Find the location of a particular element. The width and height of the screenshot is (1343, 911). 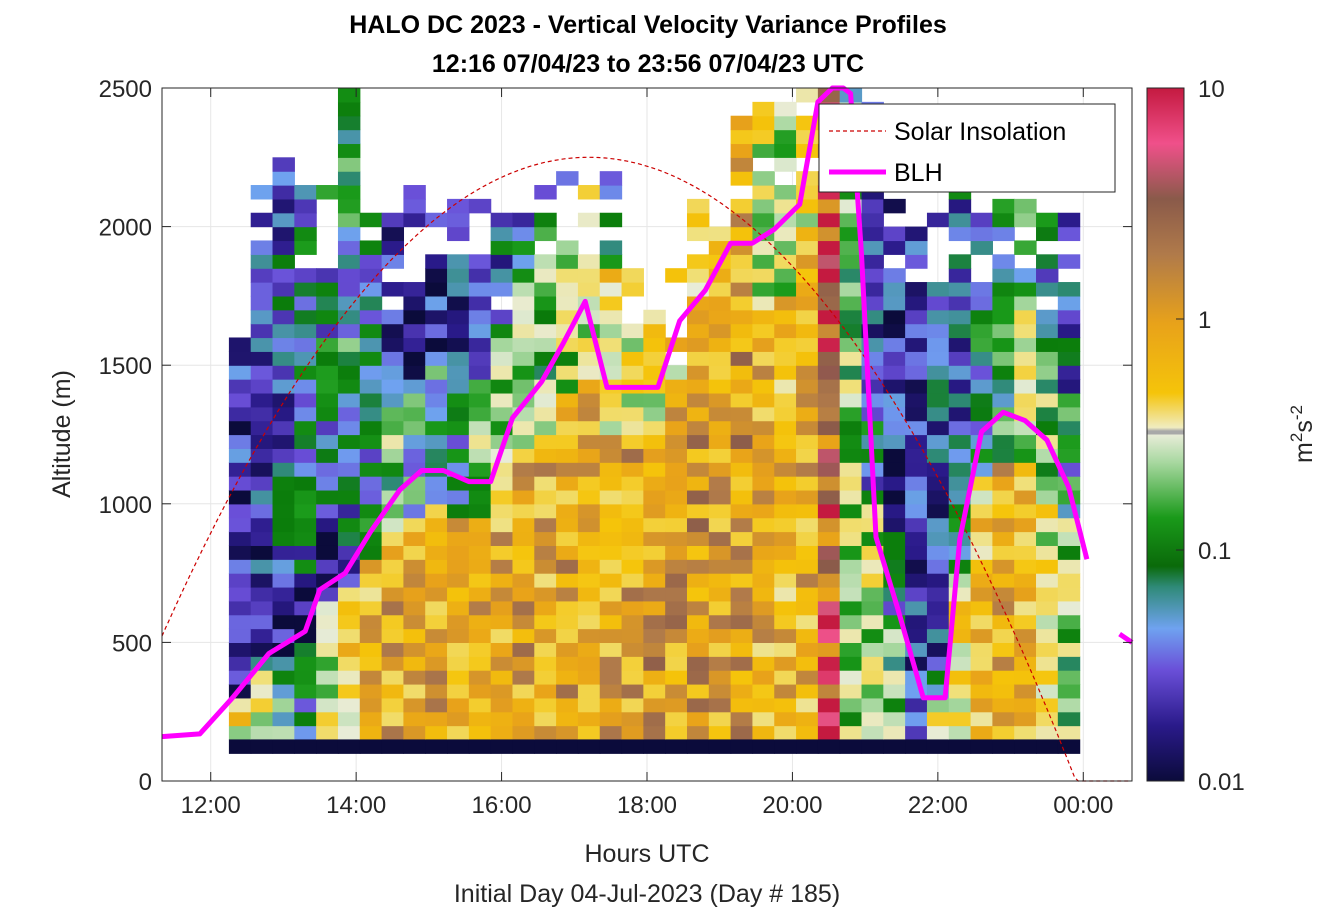

x-axis-sublabel: Initial Day 04-Jul-2023 (Day # 185) is located at coordinates (647, 894).